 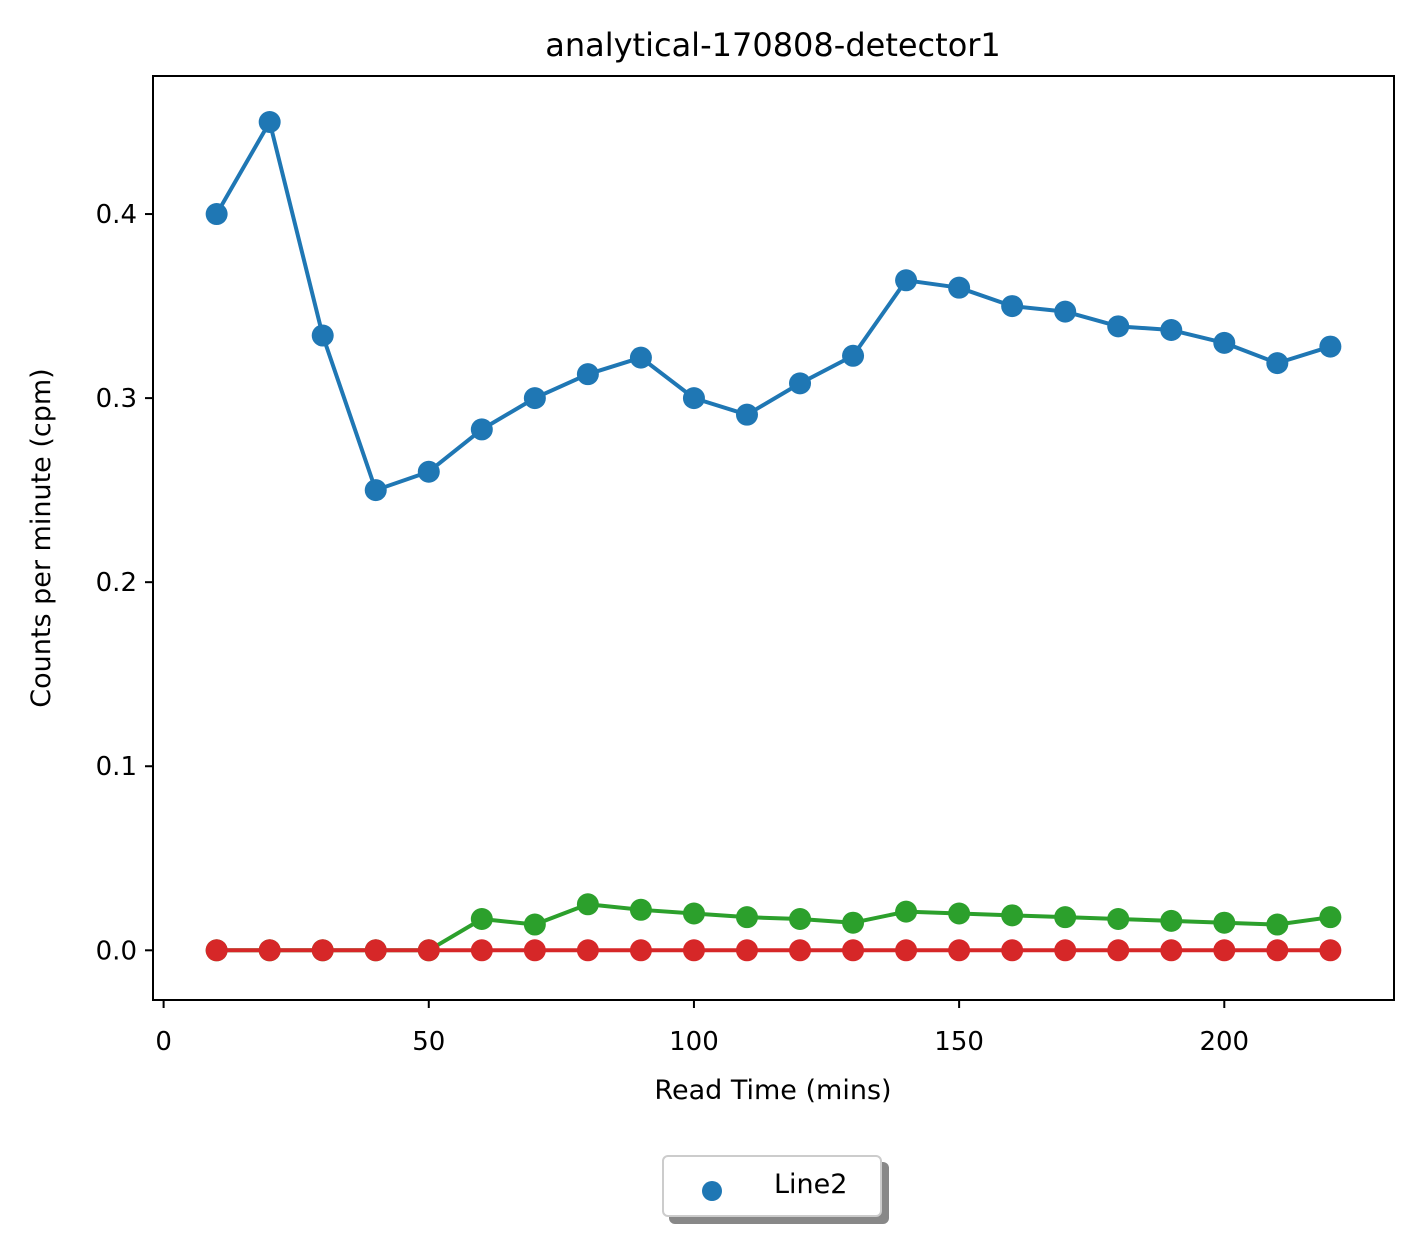 I want to click on y-tick-label: 0.3, so click(x=116, y=399).